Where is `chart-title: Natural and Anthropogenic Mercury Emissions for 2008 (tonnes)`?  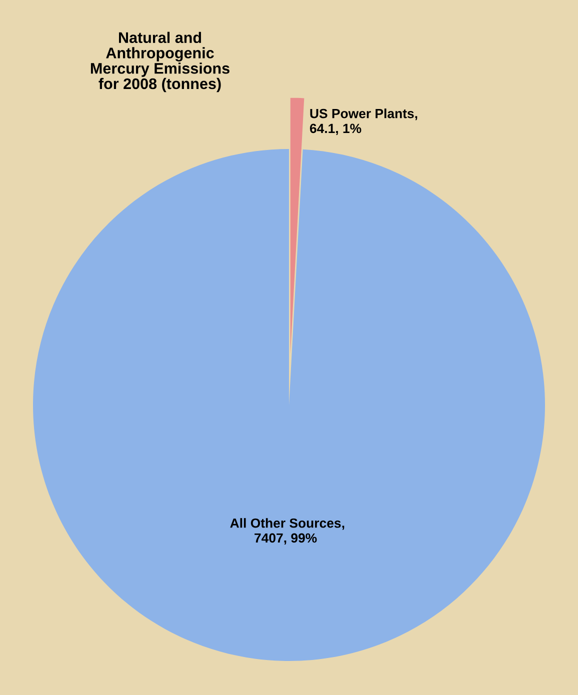
chart-title: Natural and Anthropogenic Mercury Emissions for 2008 (tonnes) is located at coordinates (160, 62).